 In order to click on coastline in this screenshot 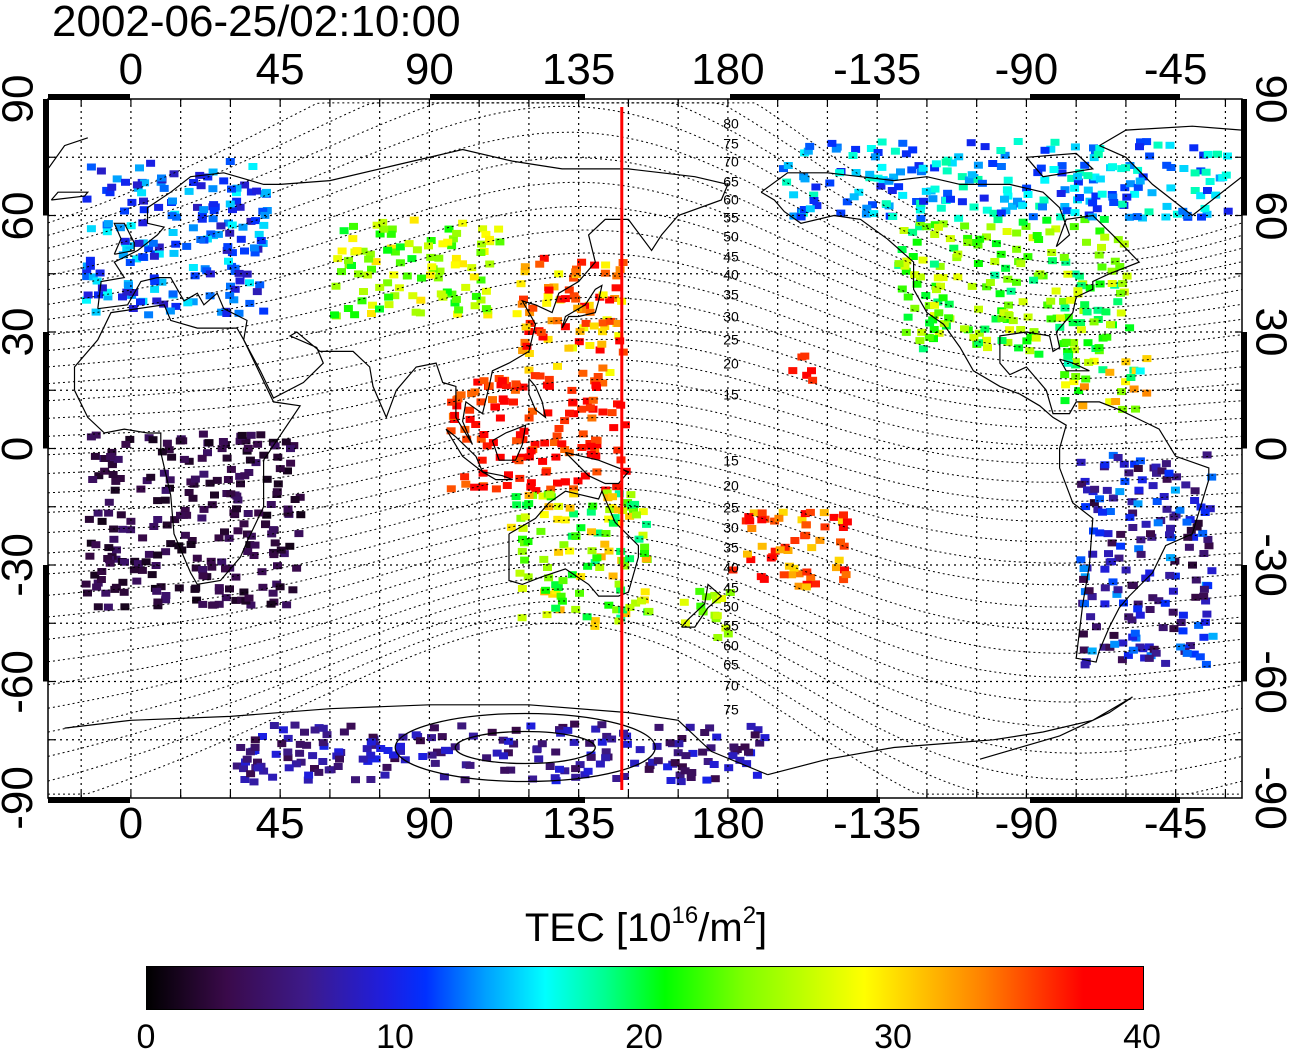, I will do `click(582, 306)`.